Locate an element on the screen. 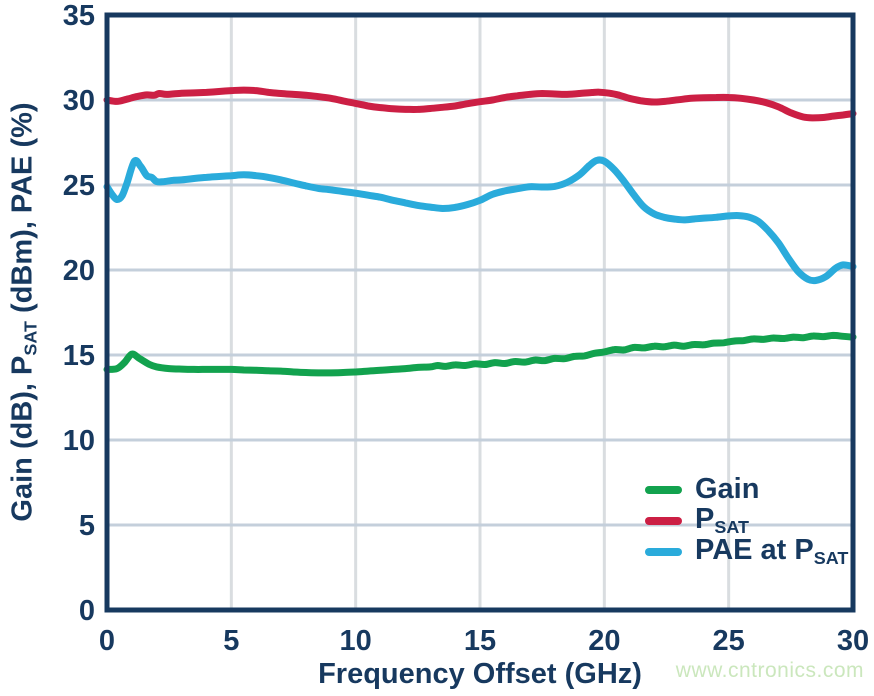  legend-item-psat: PSAT is located at coordinates (746, 520).